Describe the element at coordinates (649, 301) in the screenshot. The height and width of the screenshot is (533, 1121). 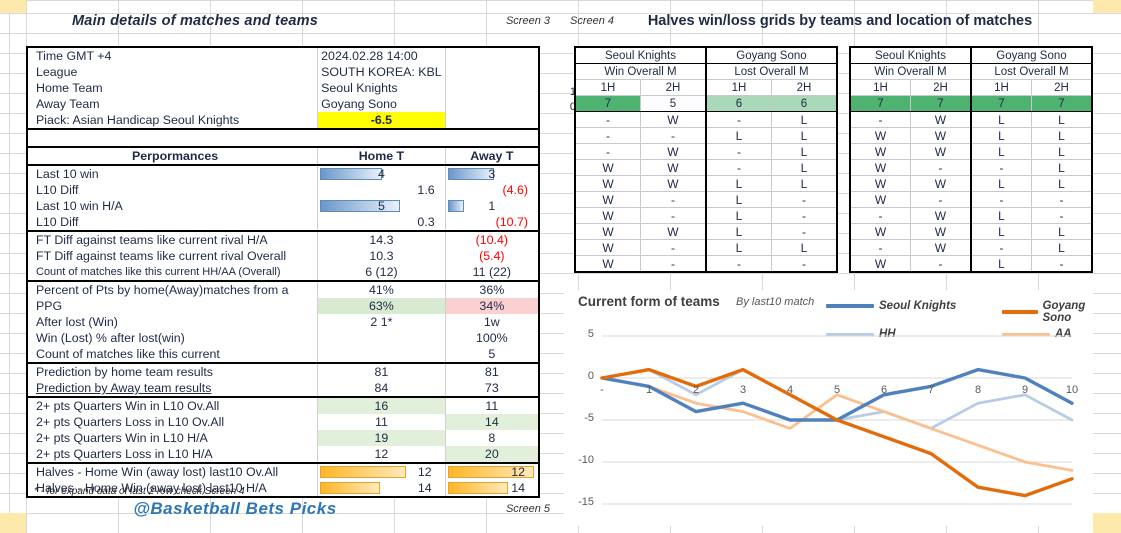
I see `chart-title: Current form of teams` at that location.